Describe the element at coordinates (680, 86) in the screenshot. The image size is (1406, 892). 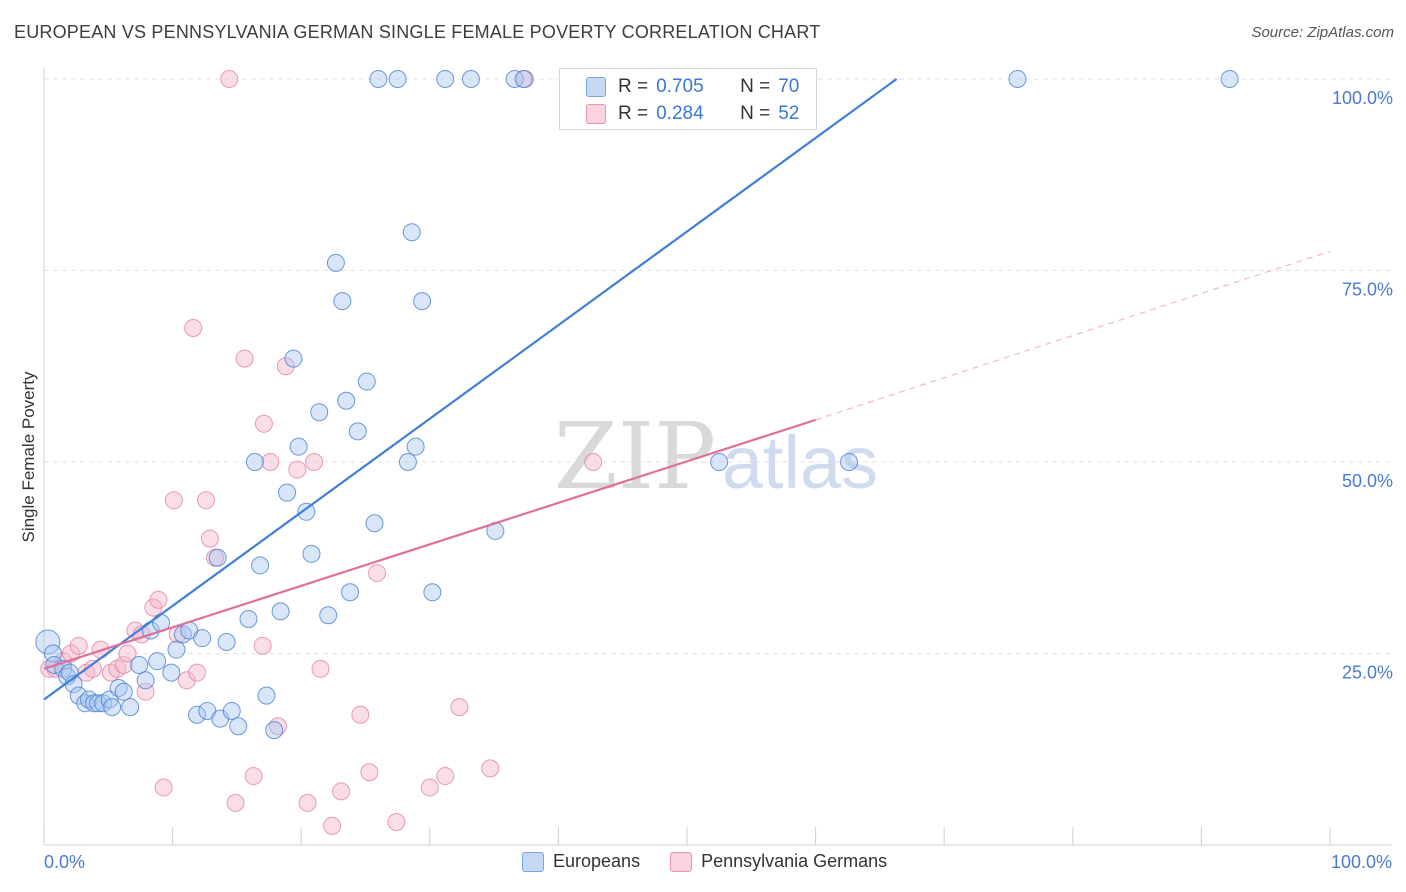
I see `europeans-r-value: 0.705` at that location.